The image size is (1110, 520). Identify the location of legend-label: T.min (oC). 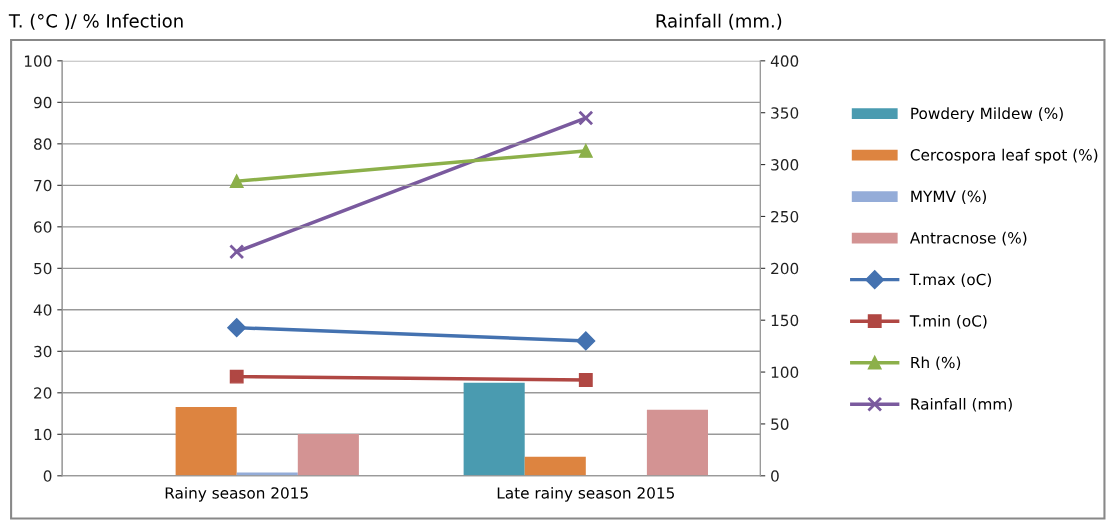
(948, 321).